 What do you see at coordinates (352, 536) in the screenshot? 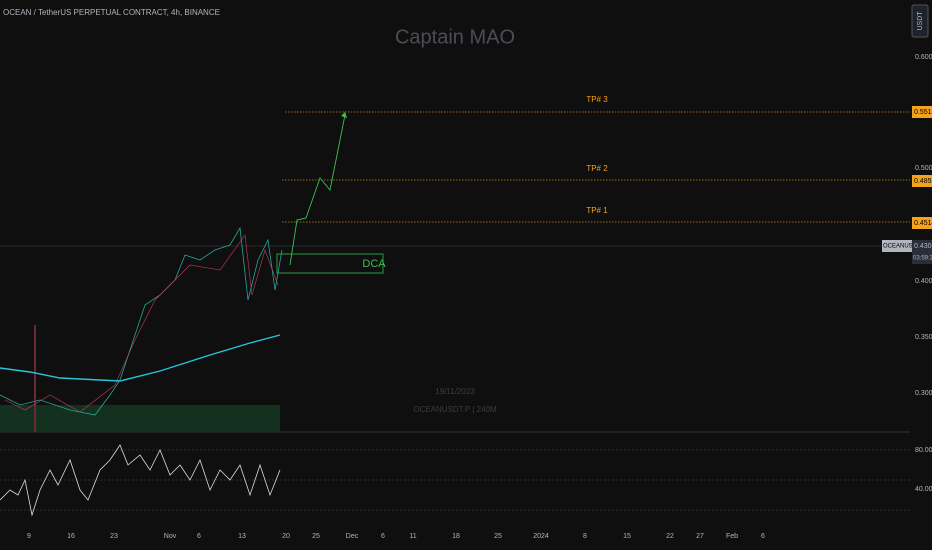
I see `time-tick: Dec` at bounding box center [352, 536].